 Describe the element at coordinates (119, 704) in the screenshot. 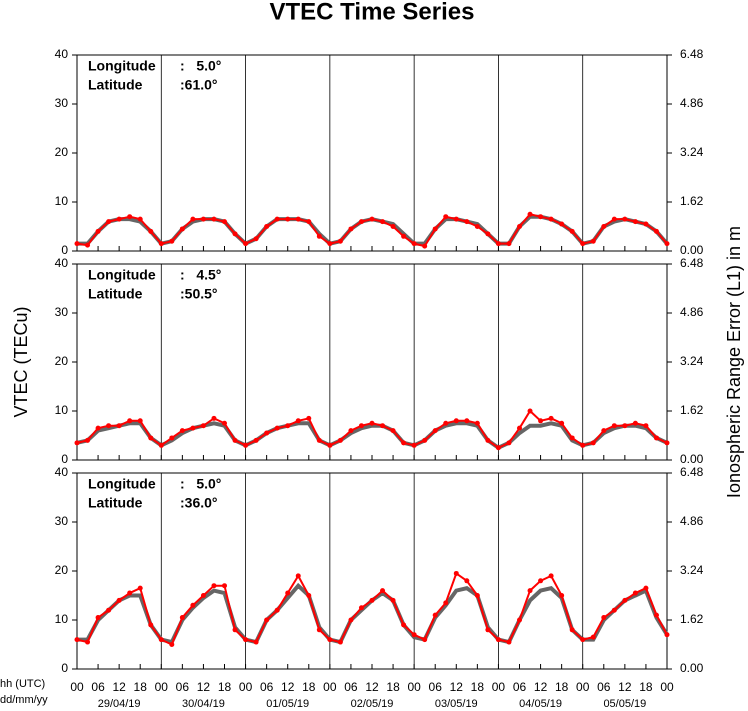

I see `date-label: 29/04/19` at that location.